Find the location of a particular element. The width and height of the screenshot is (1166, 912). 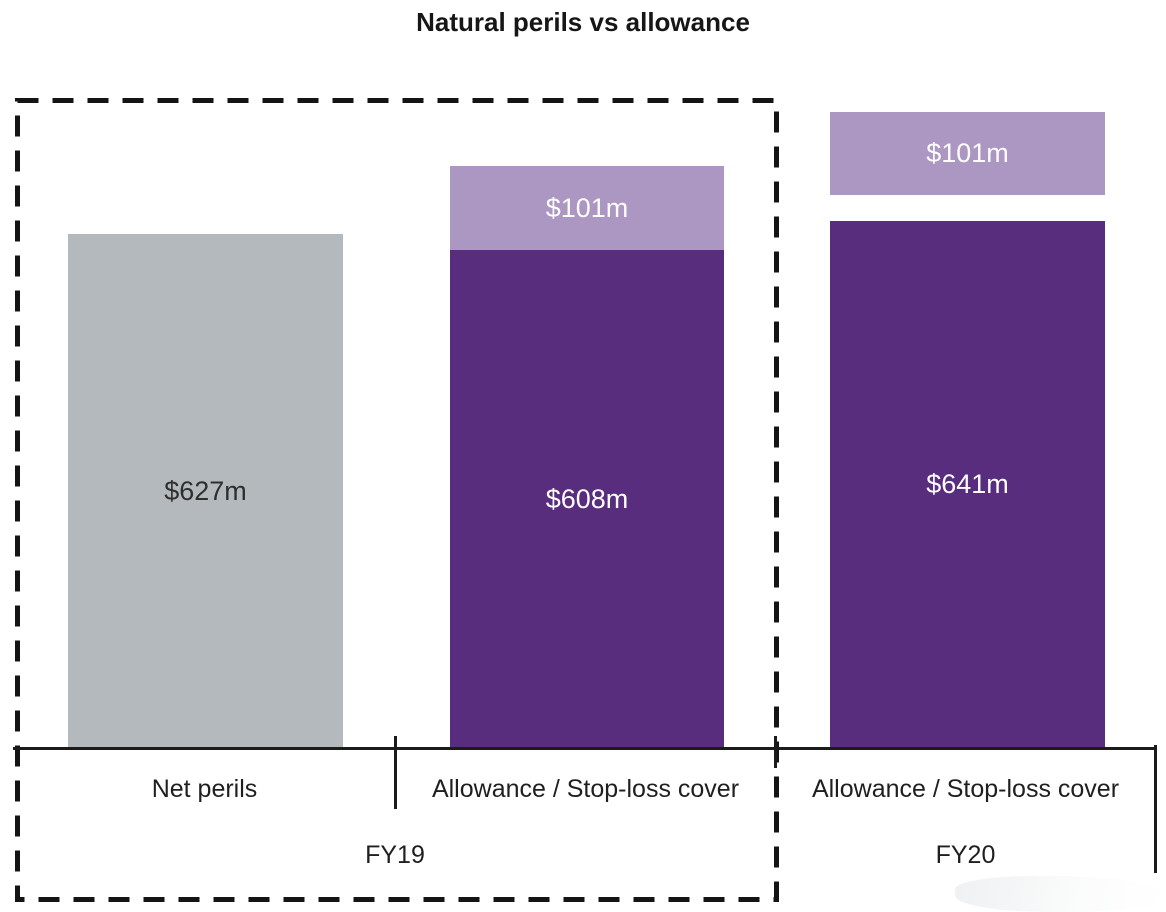

bar-allowance-fy19: $608m is located at coordinates (587, 499).